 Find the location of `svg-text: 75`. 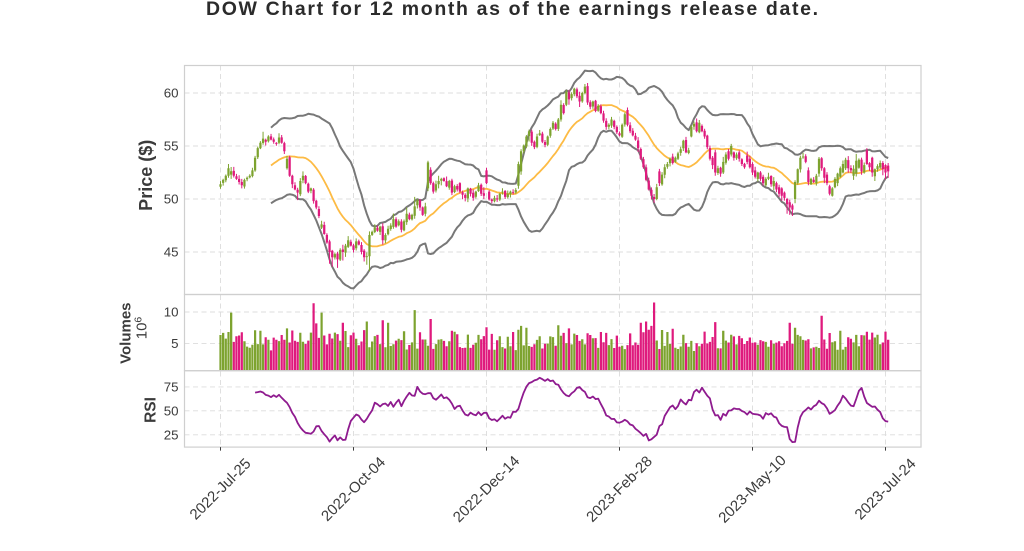

svg-text: 75 is located at coordinates (171, 386).